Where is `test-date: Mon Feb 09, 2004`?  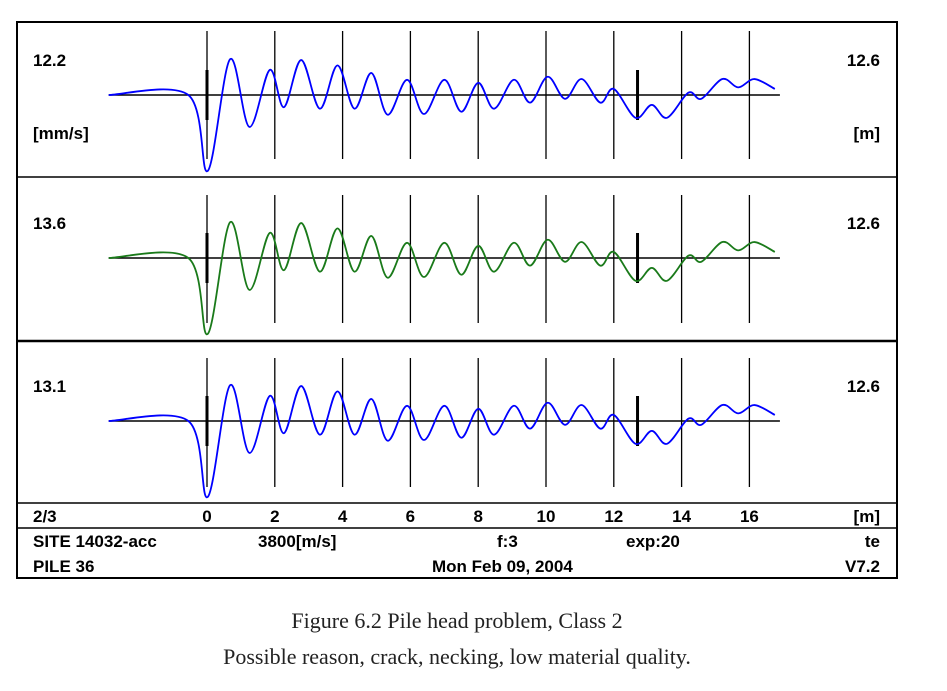
test-date: Mon Feb 09, 2004 is located at coordinates (502, 566).